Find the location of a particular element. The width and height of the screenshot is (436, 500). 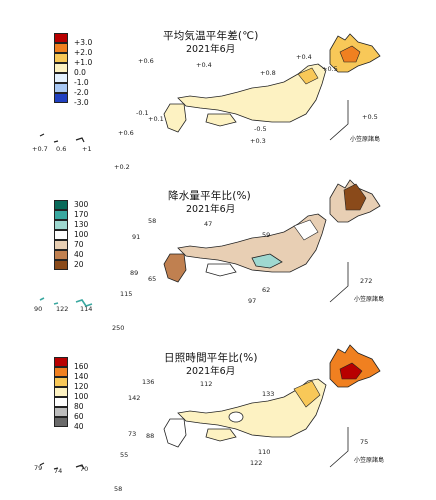

station-value: 89 is located at coordinates (134, 273).